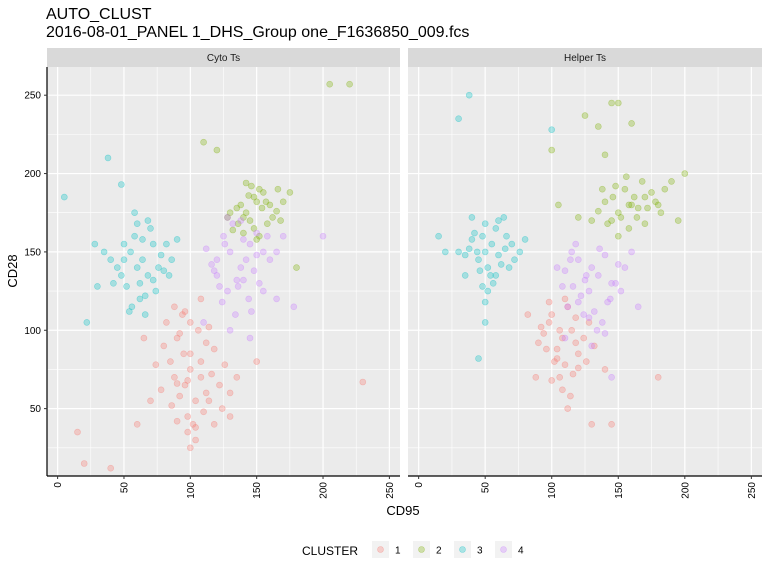  I want to click on x-tick-label: 0, so click(419, 485).